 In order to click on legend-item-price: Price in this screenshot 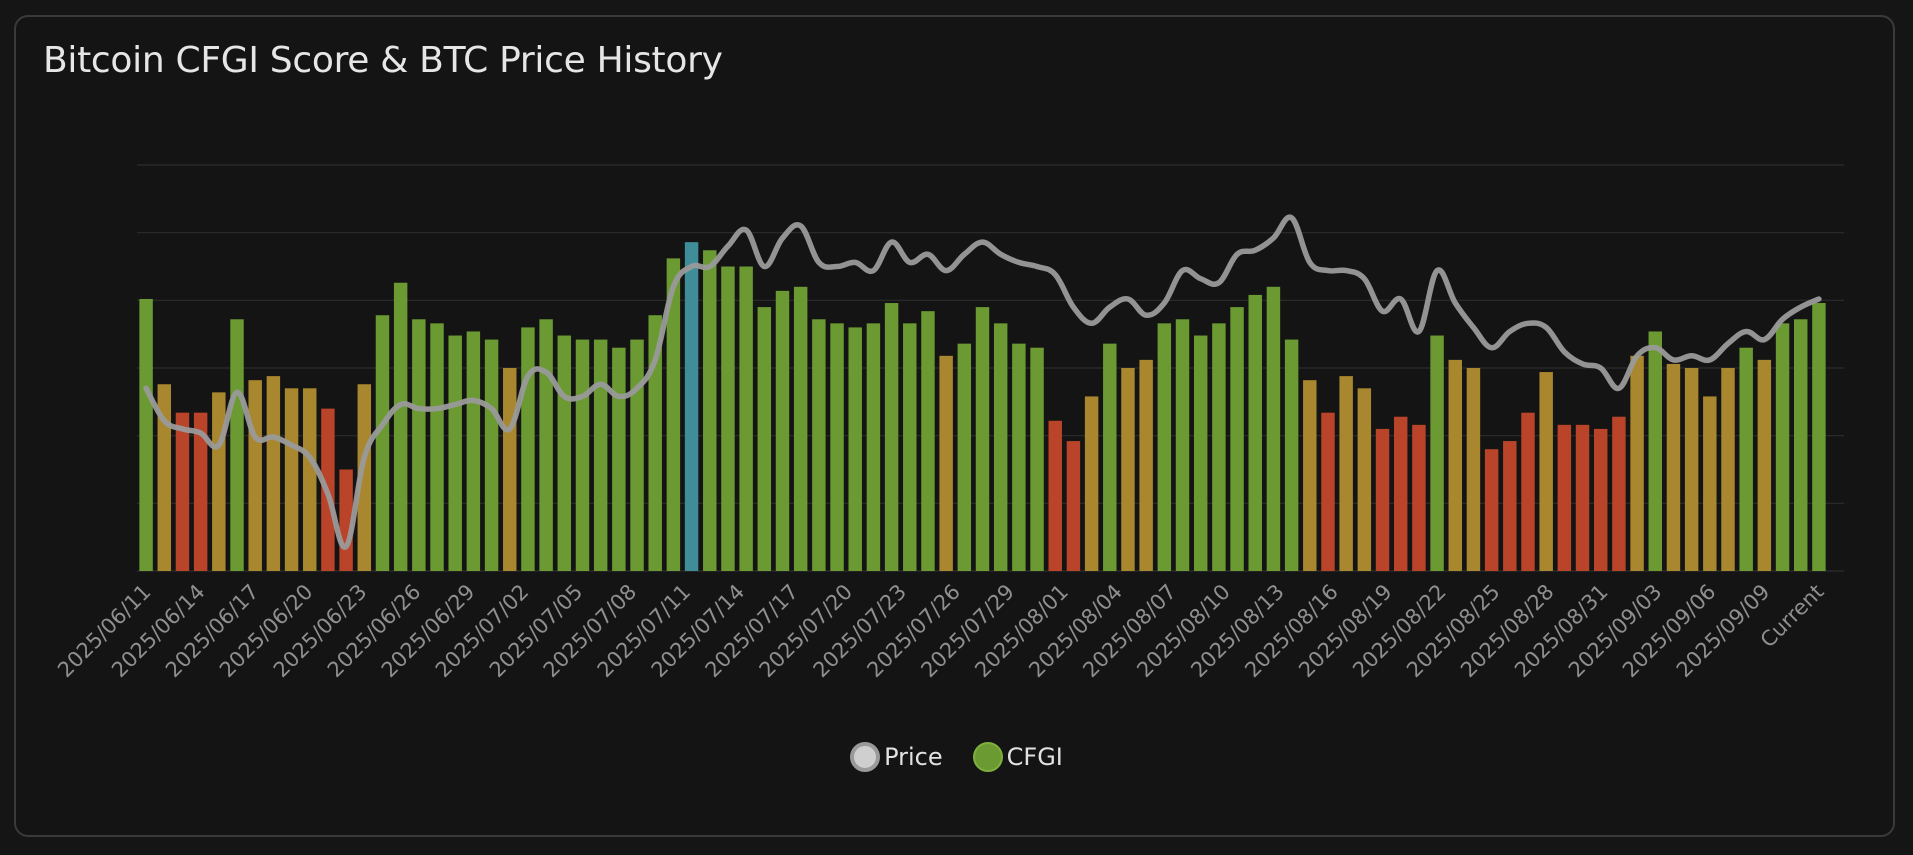, I will do `click(896, 757)`.